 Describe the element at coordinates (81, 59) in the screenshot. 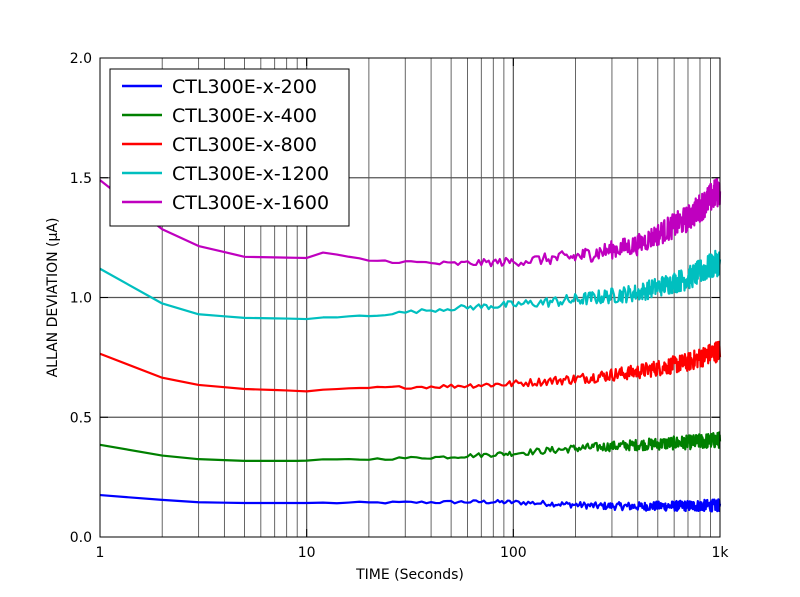

I see `y-tick-label: 2.0` at that location.